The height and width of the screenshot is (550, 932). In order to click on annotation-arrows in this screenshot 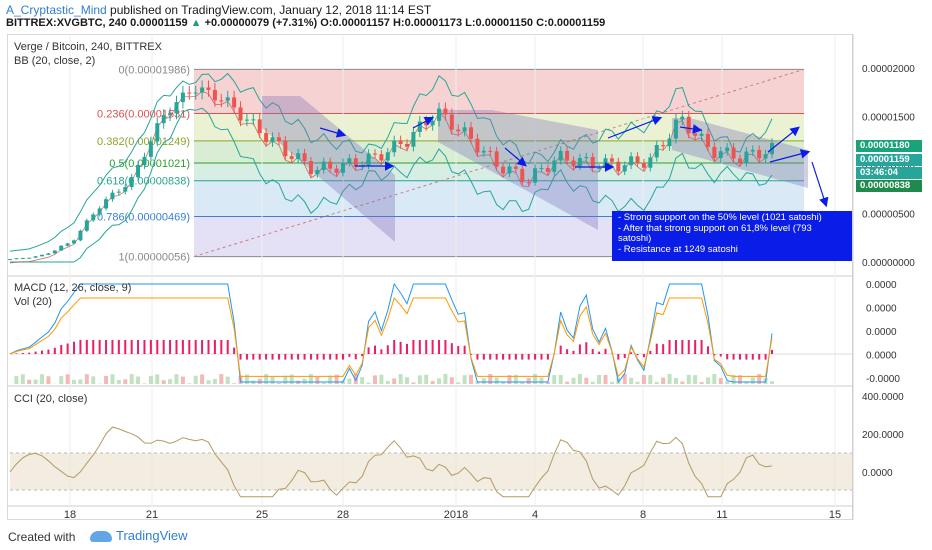, I will do `click(574, 162)`.